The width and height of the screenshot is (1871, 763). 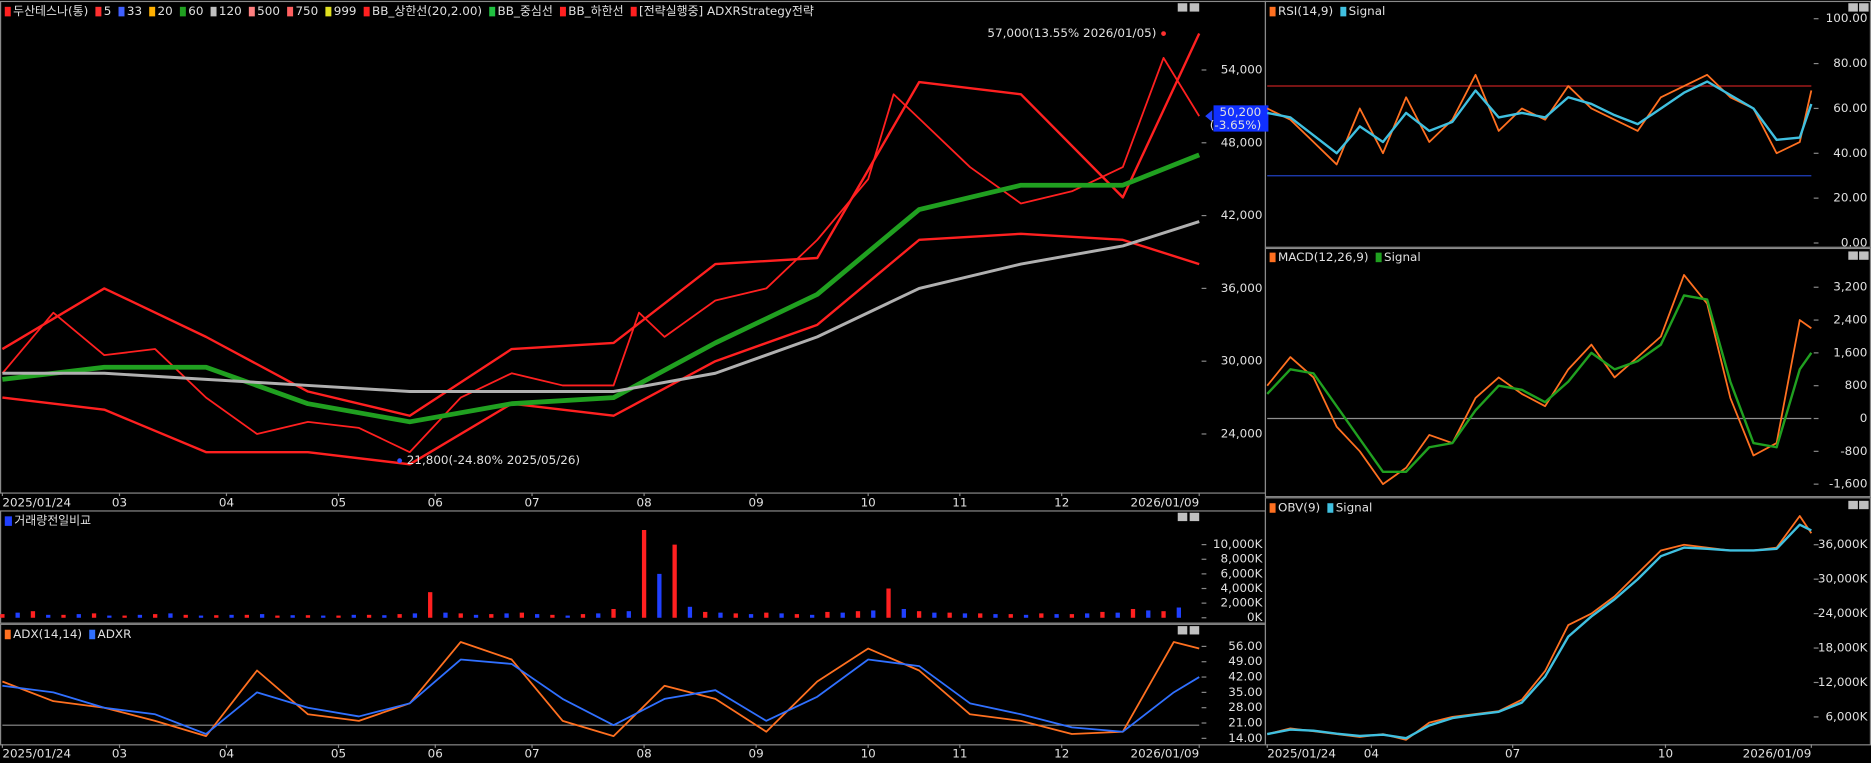 What do you see at coordinates (230, 11) in the screenshot?
I see `legend-label: 120` at bounding box center [230, 11].